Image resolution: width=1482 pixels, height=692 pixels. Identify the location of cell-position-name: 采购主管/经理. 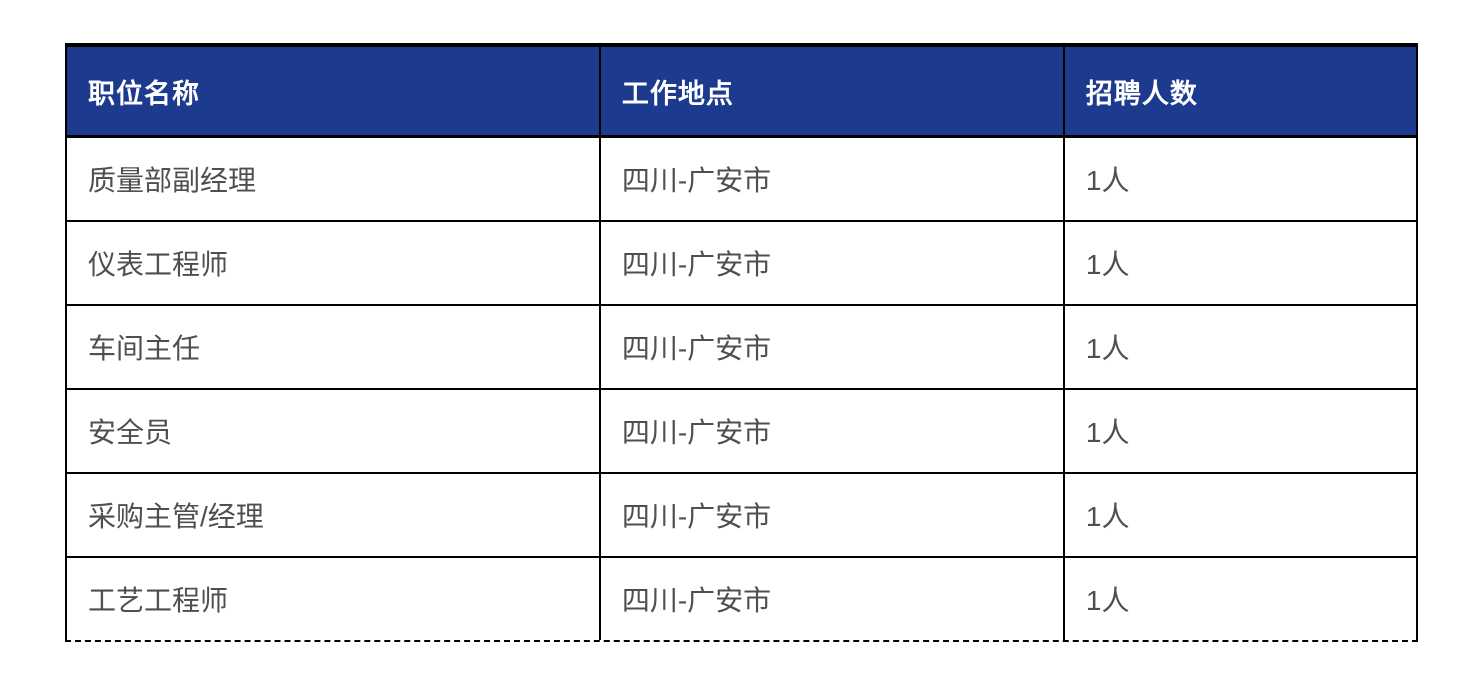
(334, 515).